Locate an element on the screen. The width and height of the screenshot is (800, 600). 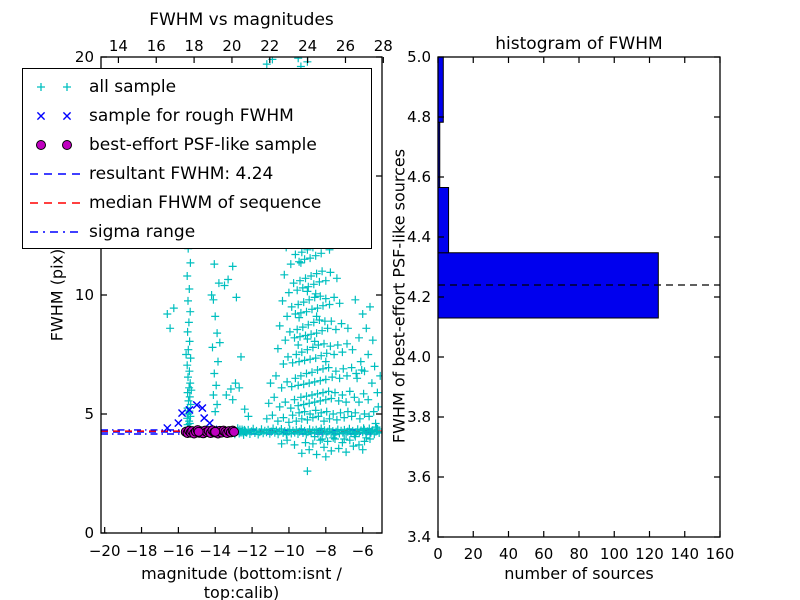
tick-label-top-calib: 20 is located at coordinates (231, 46).